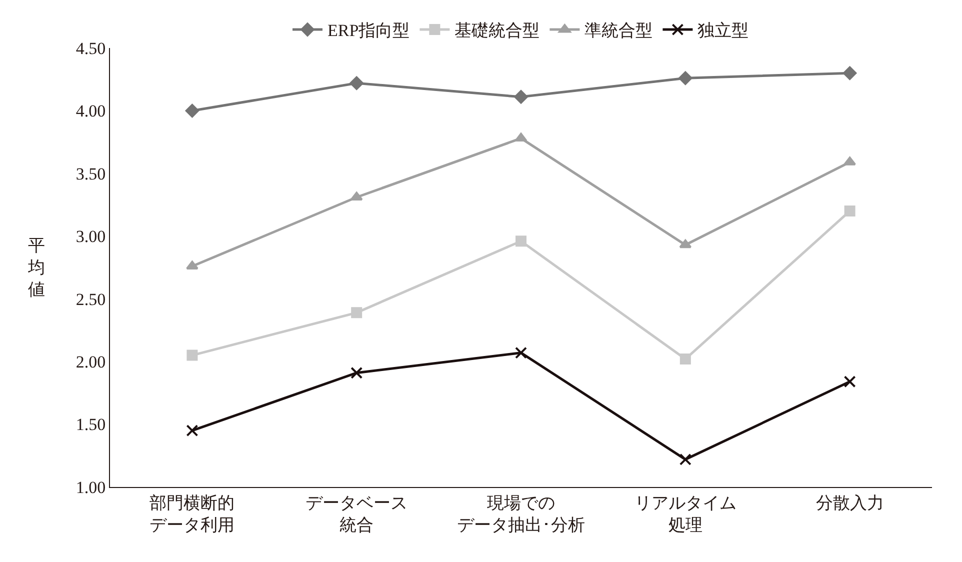  Describe the element at coordinates (36, 268) in the screenshot. I see `y-axis-title: 平均値` at that location.